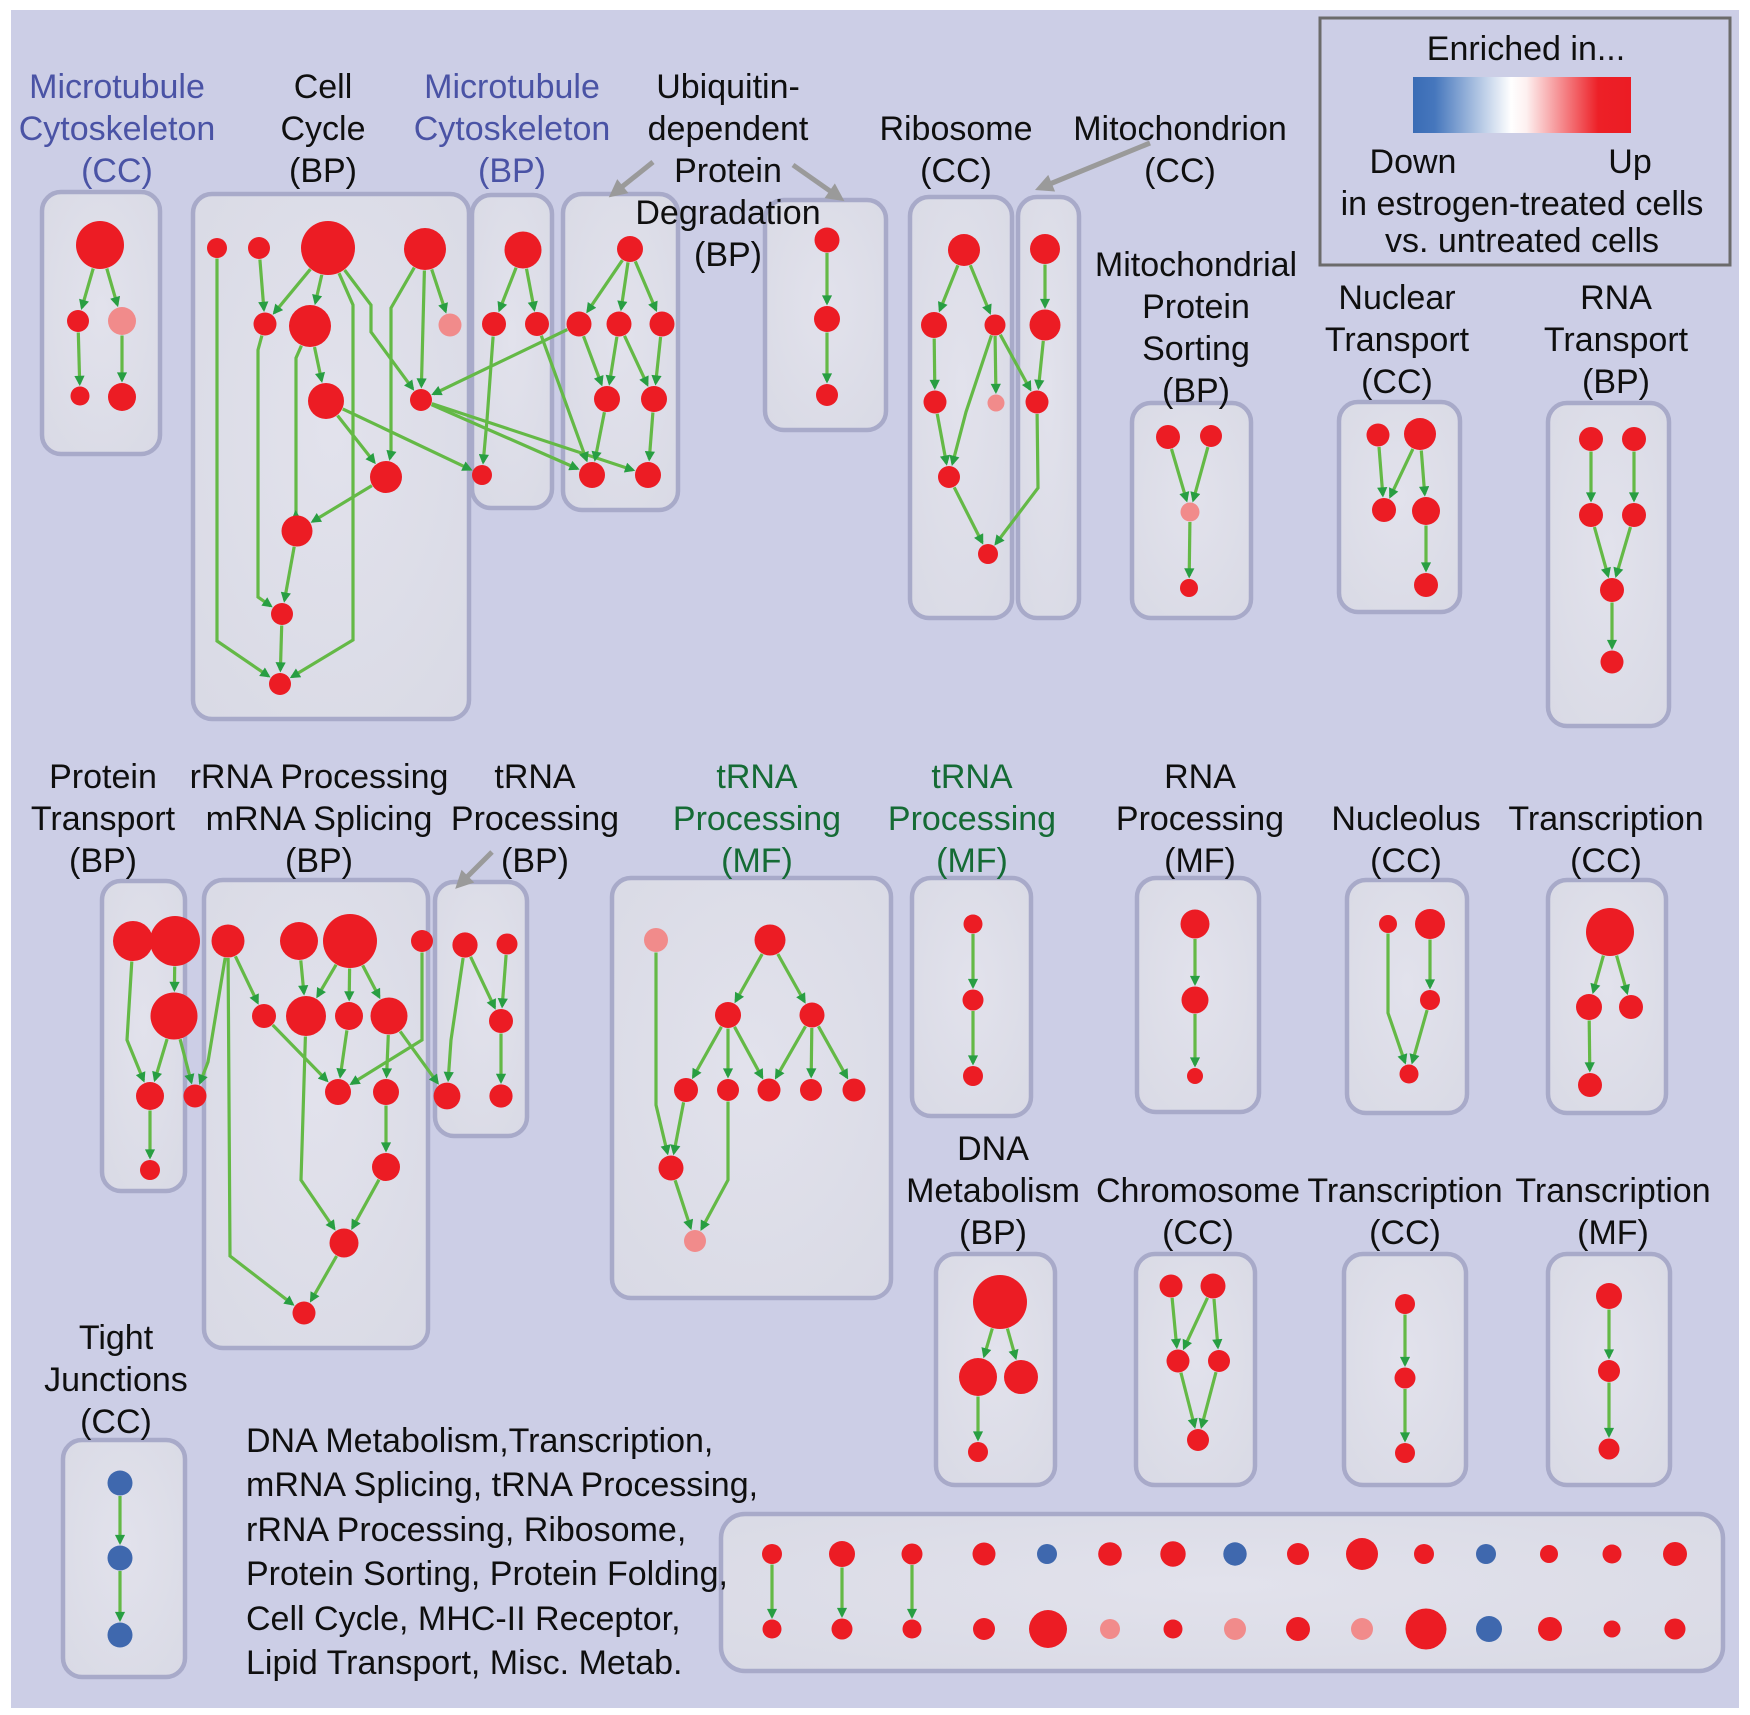 The width and height of the screenshot is (1750, 1715). Describe the element at coordinates (479, 1441) in the screenshot. I see `svg-text: DNA Metabolism,Transcription,` at that location.